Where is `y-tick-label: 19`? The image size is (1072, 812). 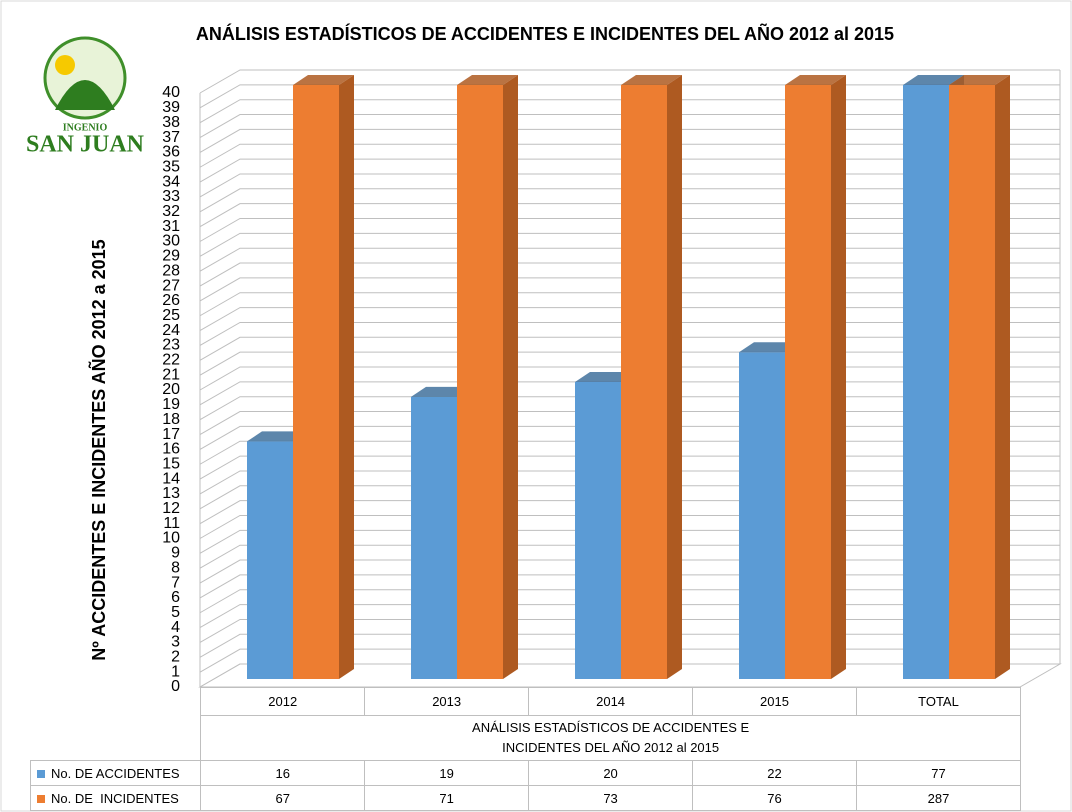 y-tick-label: 19 is located at coordinates (171, 404).